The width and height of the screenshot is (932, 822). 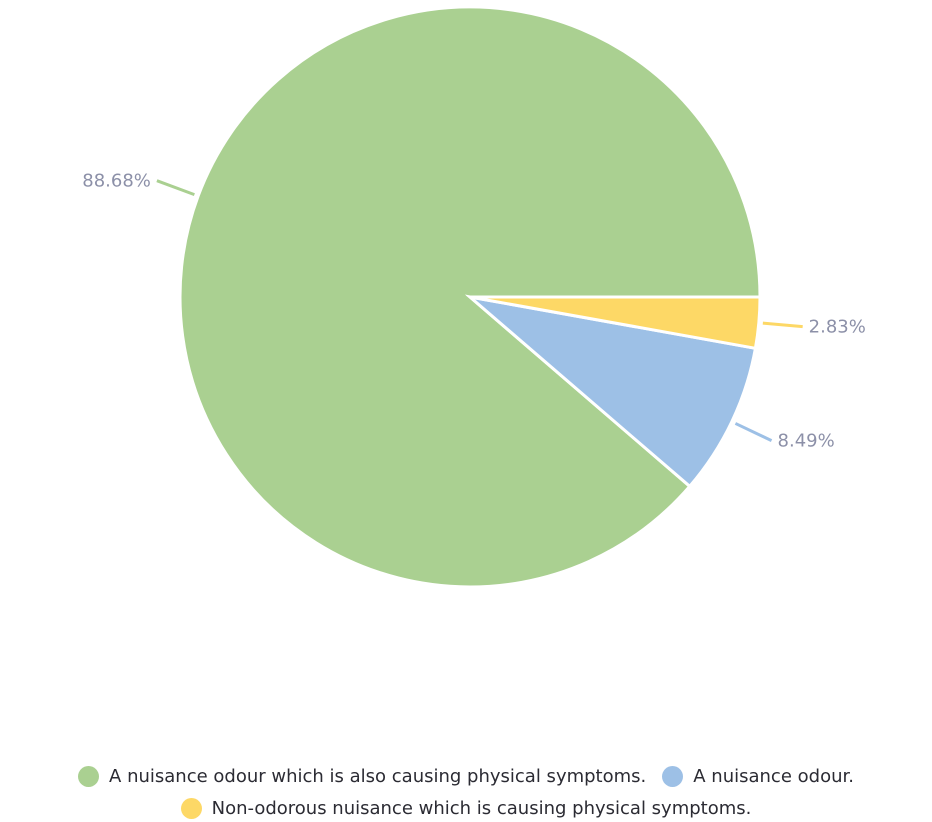 I want to click on leader-line-non-odorous-nuisance, so click(x=782, y=325).